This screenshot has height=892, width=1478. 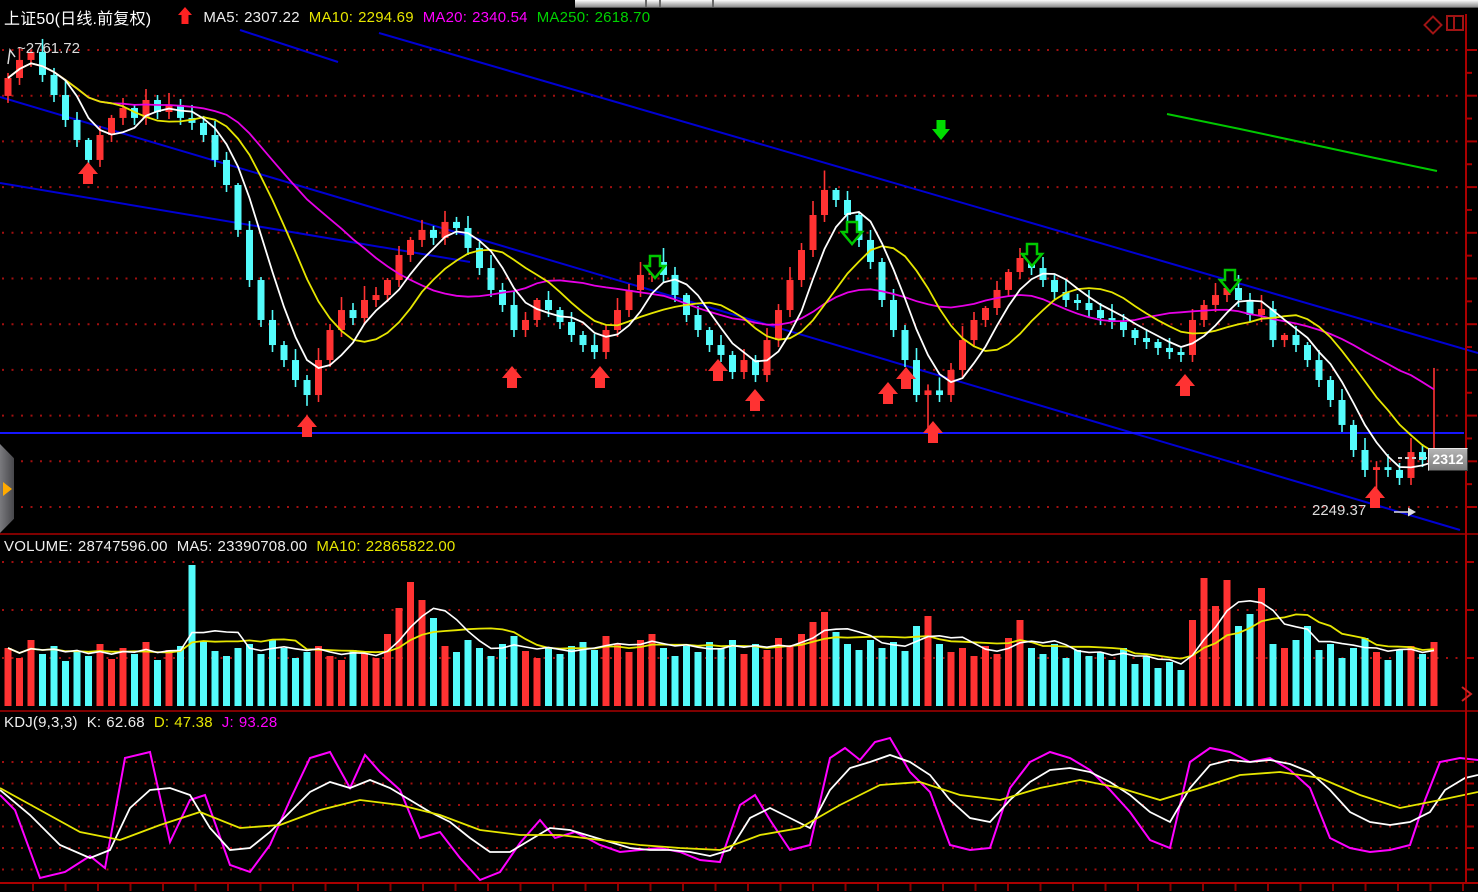 I want to click on kdj-name: KDJ(9,3,3), so click(x=41, y=722).